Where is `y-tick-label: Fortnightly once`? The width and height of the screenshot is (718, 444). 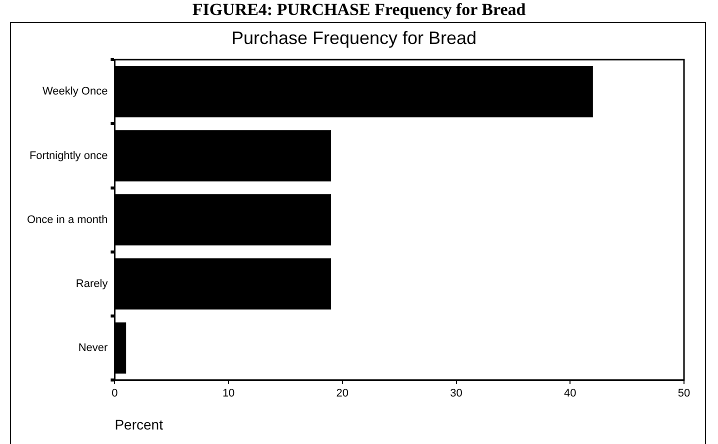
y-tick-label: Fortnightly once is located at coordinates (68, 156).